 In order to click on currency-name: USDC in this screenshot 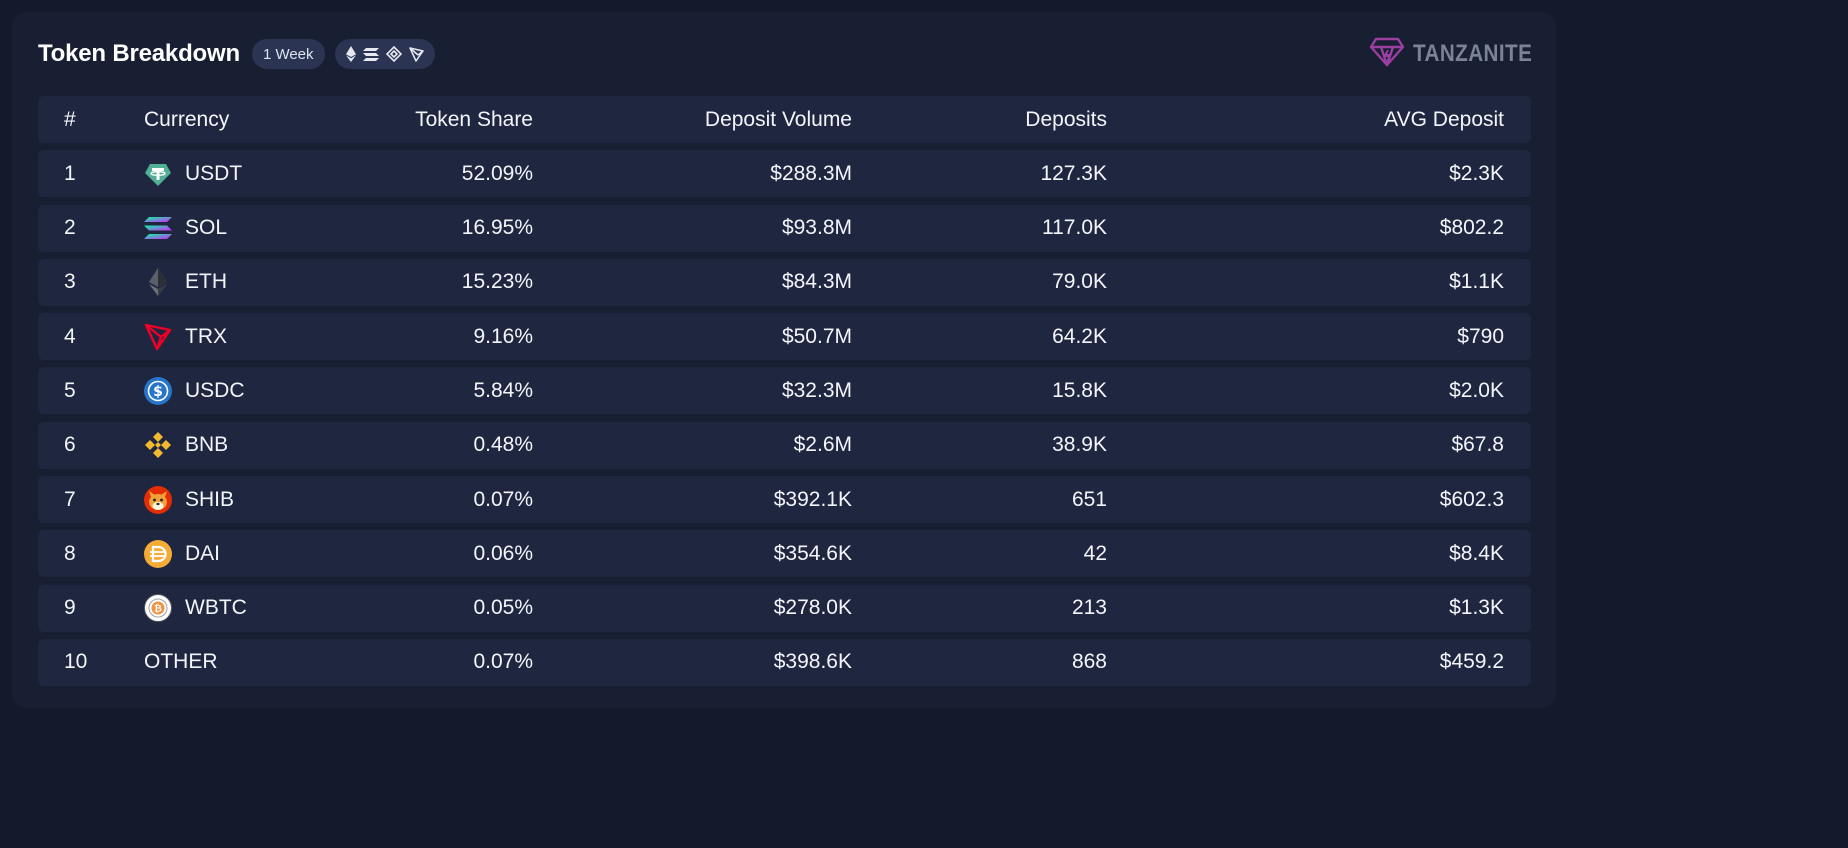, I will do `click(215, 390)`.